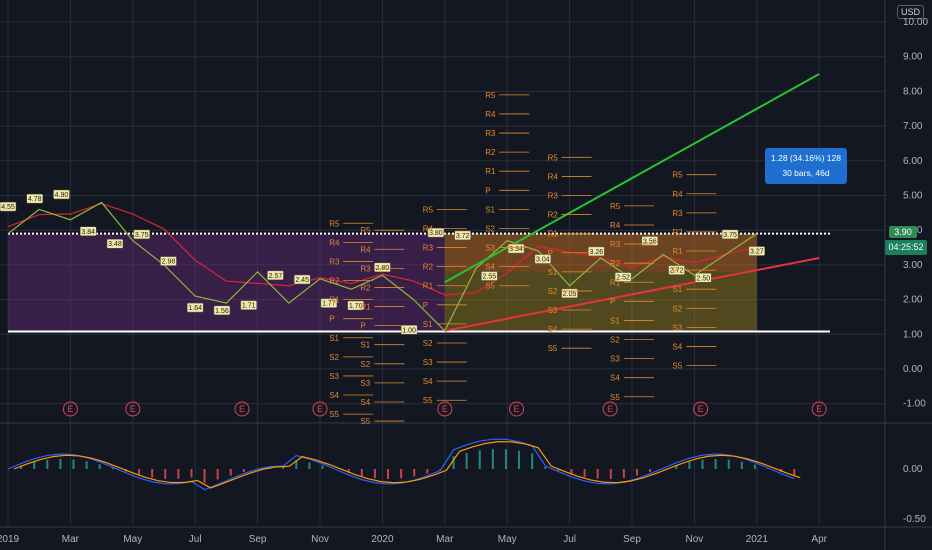 The height and width of the screenshot is (550, 932). Describe the element at coordinates (913, 369) in the screenshot. I see `price-tick-label: 0.00` at that location.